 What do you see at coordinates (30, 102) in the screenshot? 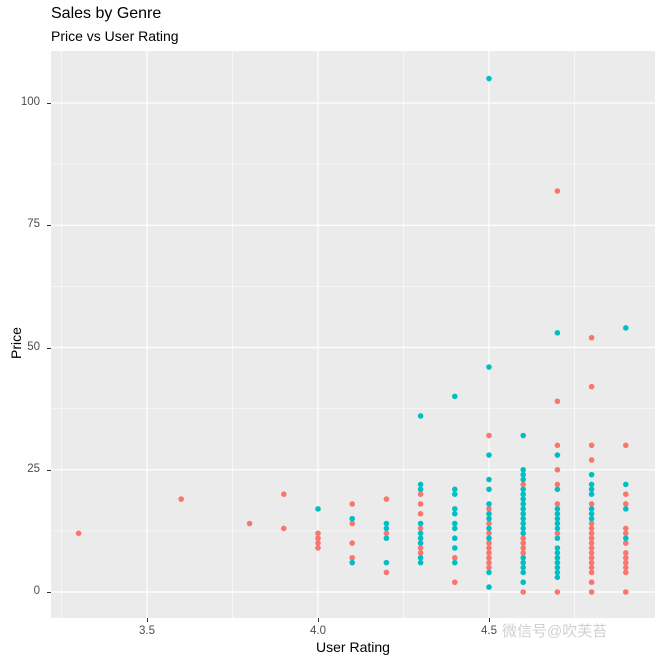
I see `y-tick-label: 100` at bounding box center [30, 102].